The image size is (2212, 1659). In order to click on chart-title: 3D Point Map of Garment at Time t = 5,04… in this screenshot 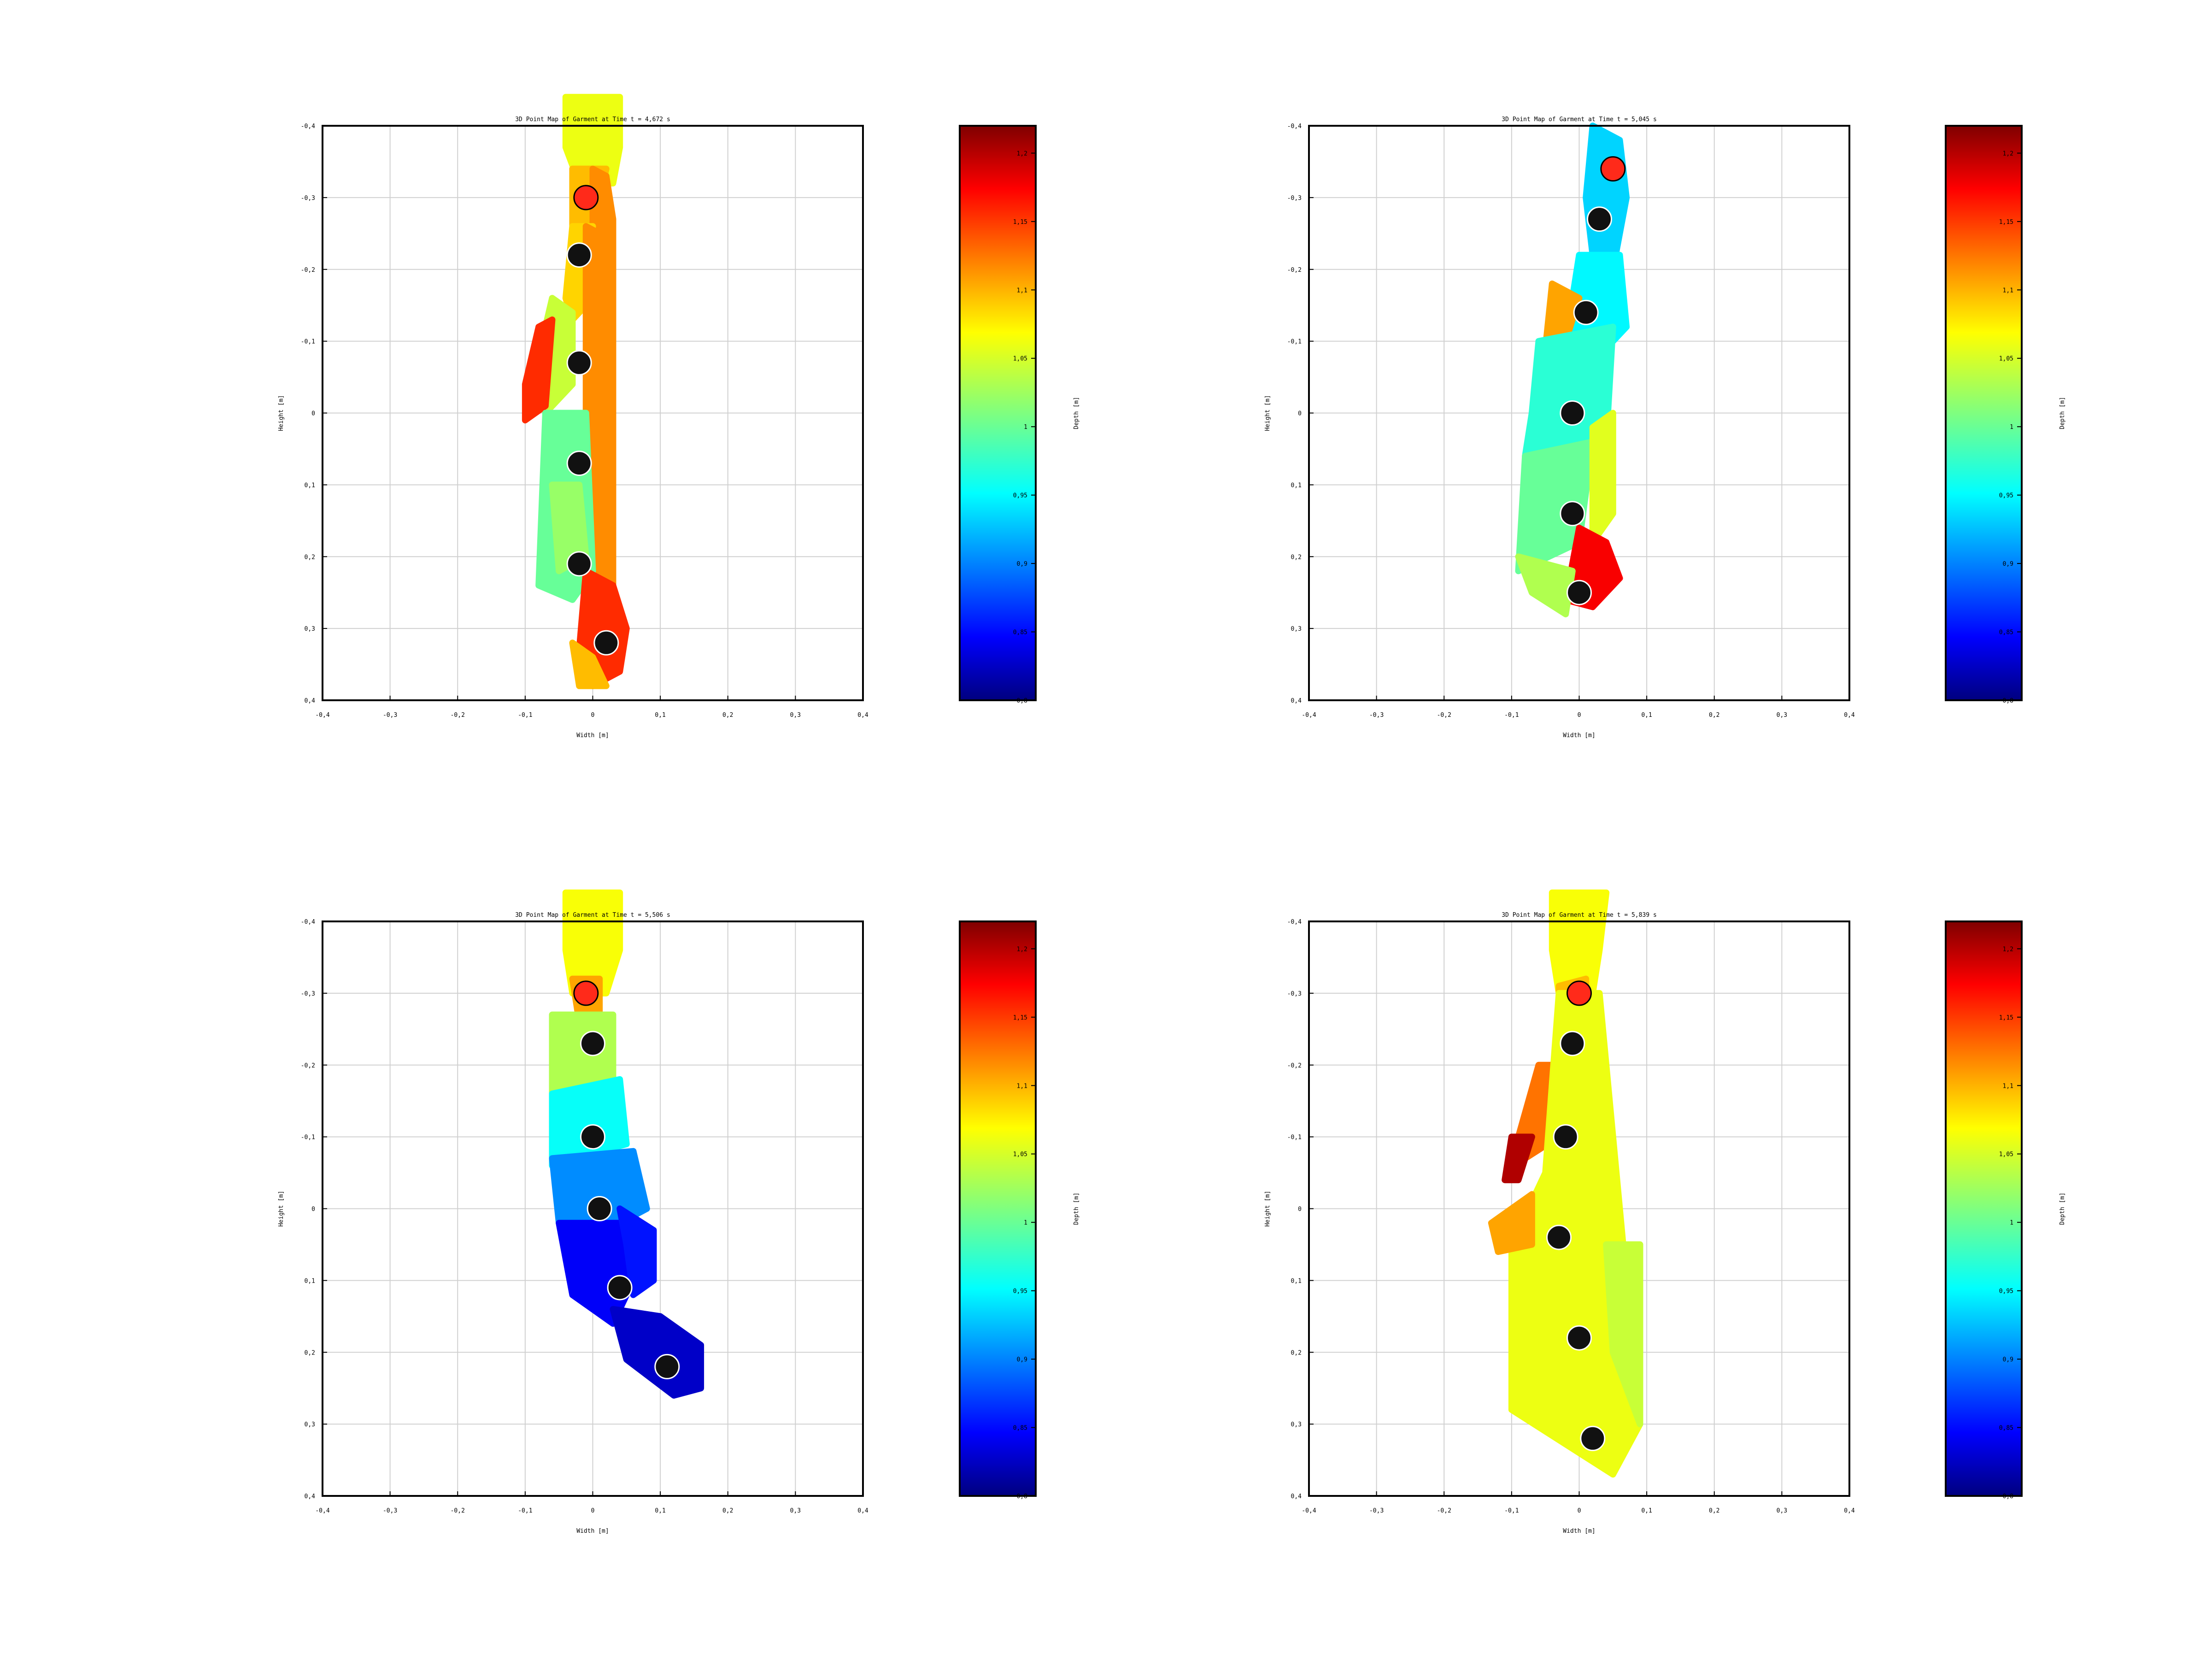, I will do `click(1579, 119)`.